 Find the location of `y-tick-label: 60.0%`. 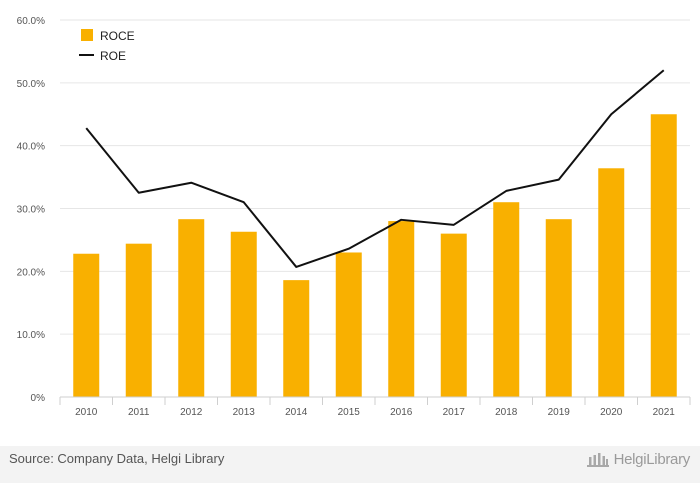

y-tick-label: 60.0% is located at coordinates (31, 21).